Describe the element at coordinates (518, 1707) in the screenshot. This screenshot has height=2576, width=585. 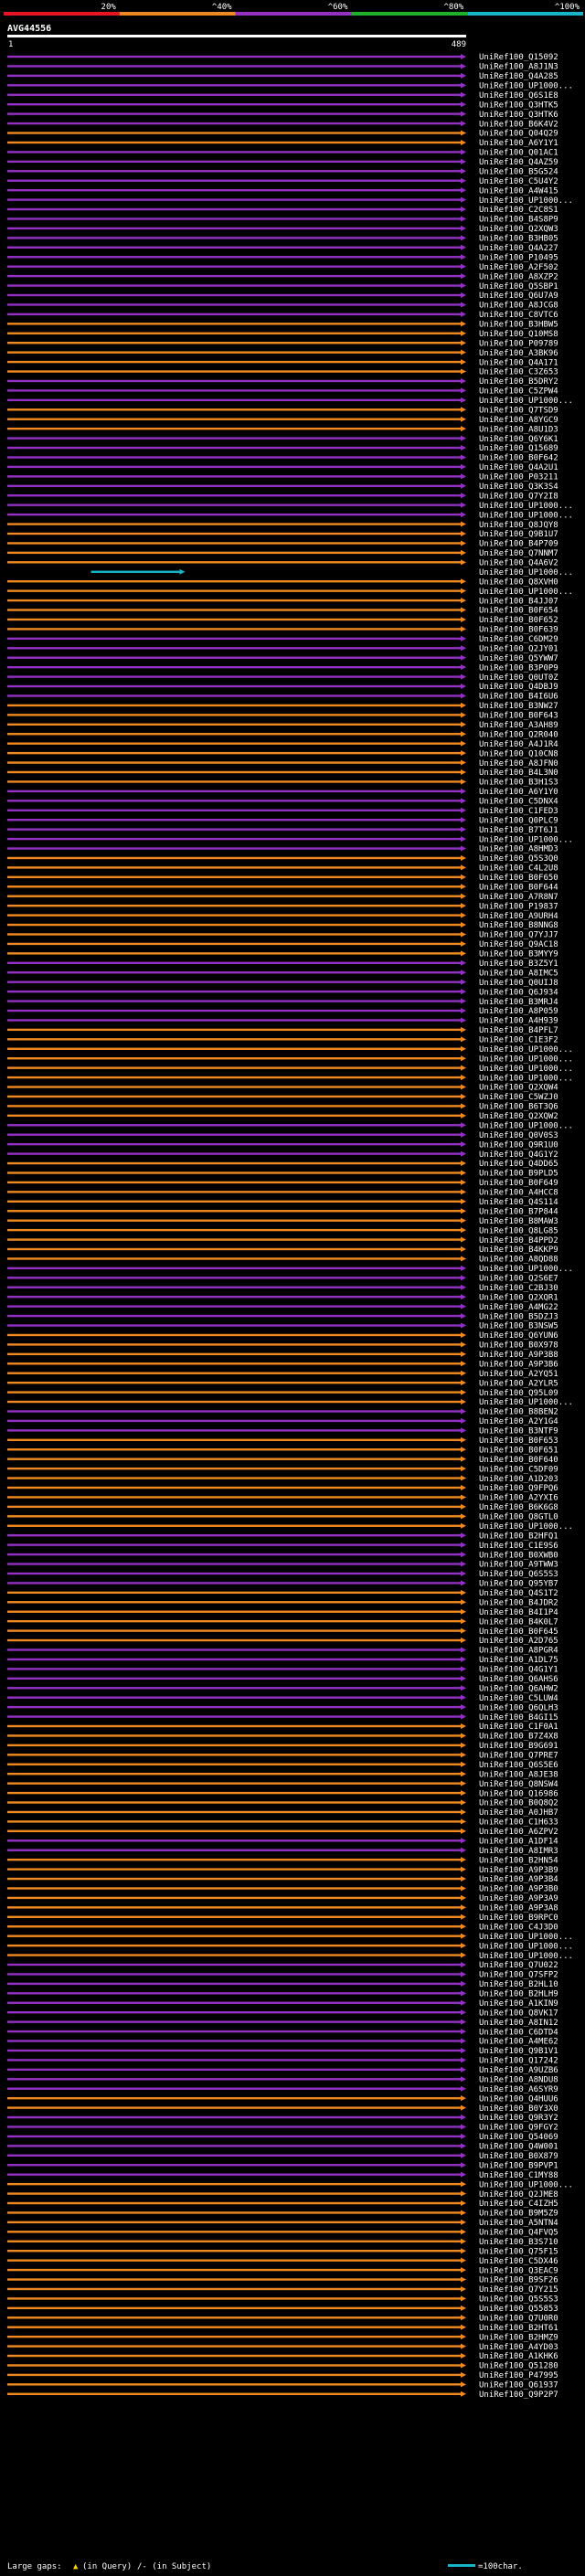
I see `hit-label: UniRef100_Q6QLH3` at that location.